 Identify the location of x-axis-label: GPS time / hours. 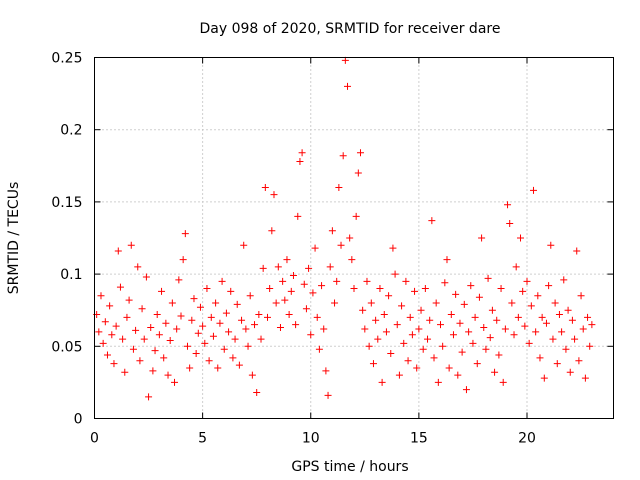
(349, 467).